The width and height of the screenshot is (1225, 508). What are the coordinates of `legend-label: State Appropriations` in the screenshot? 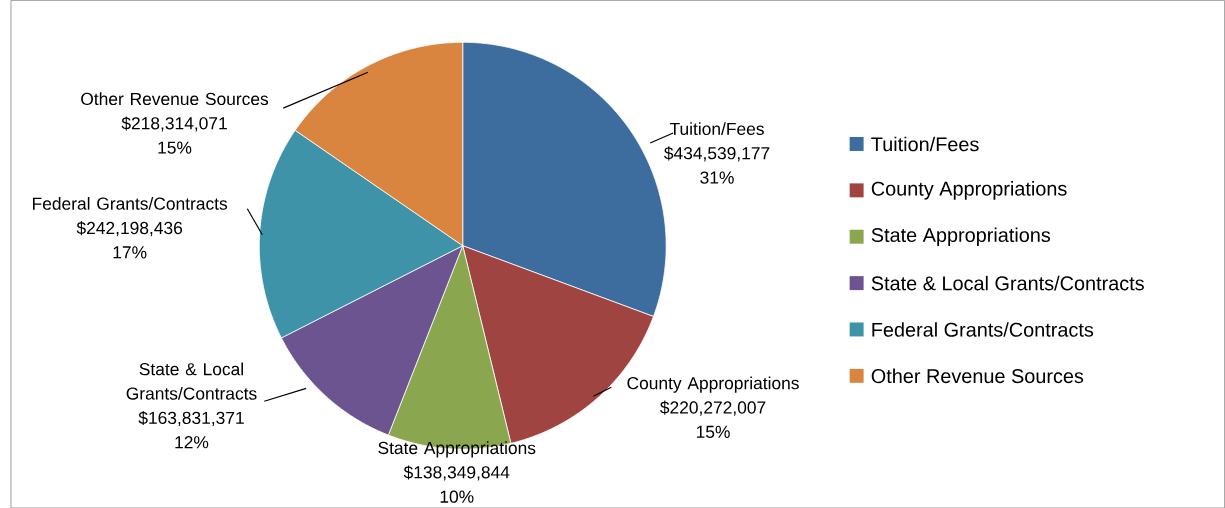 It's located at (961, 236).